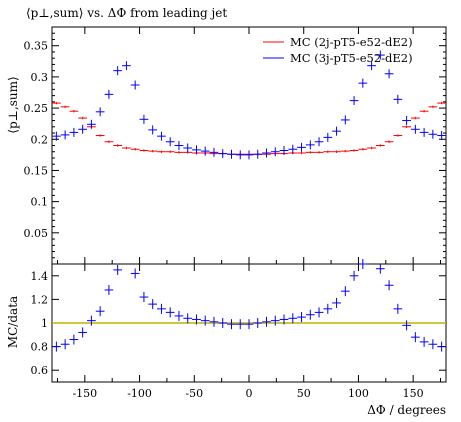  What do you see at coordinates (40, 202) in the screenshot?
I see `main-y-tick-label: 0.1` at bounding box center [40, 202].